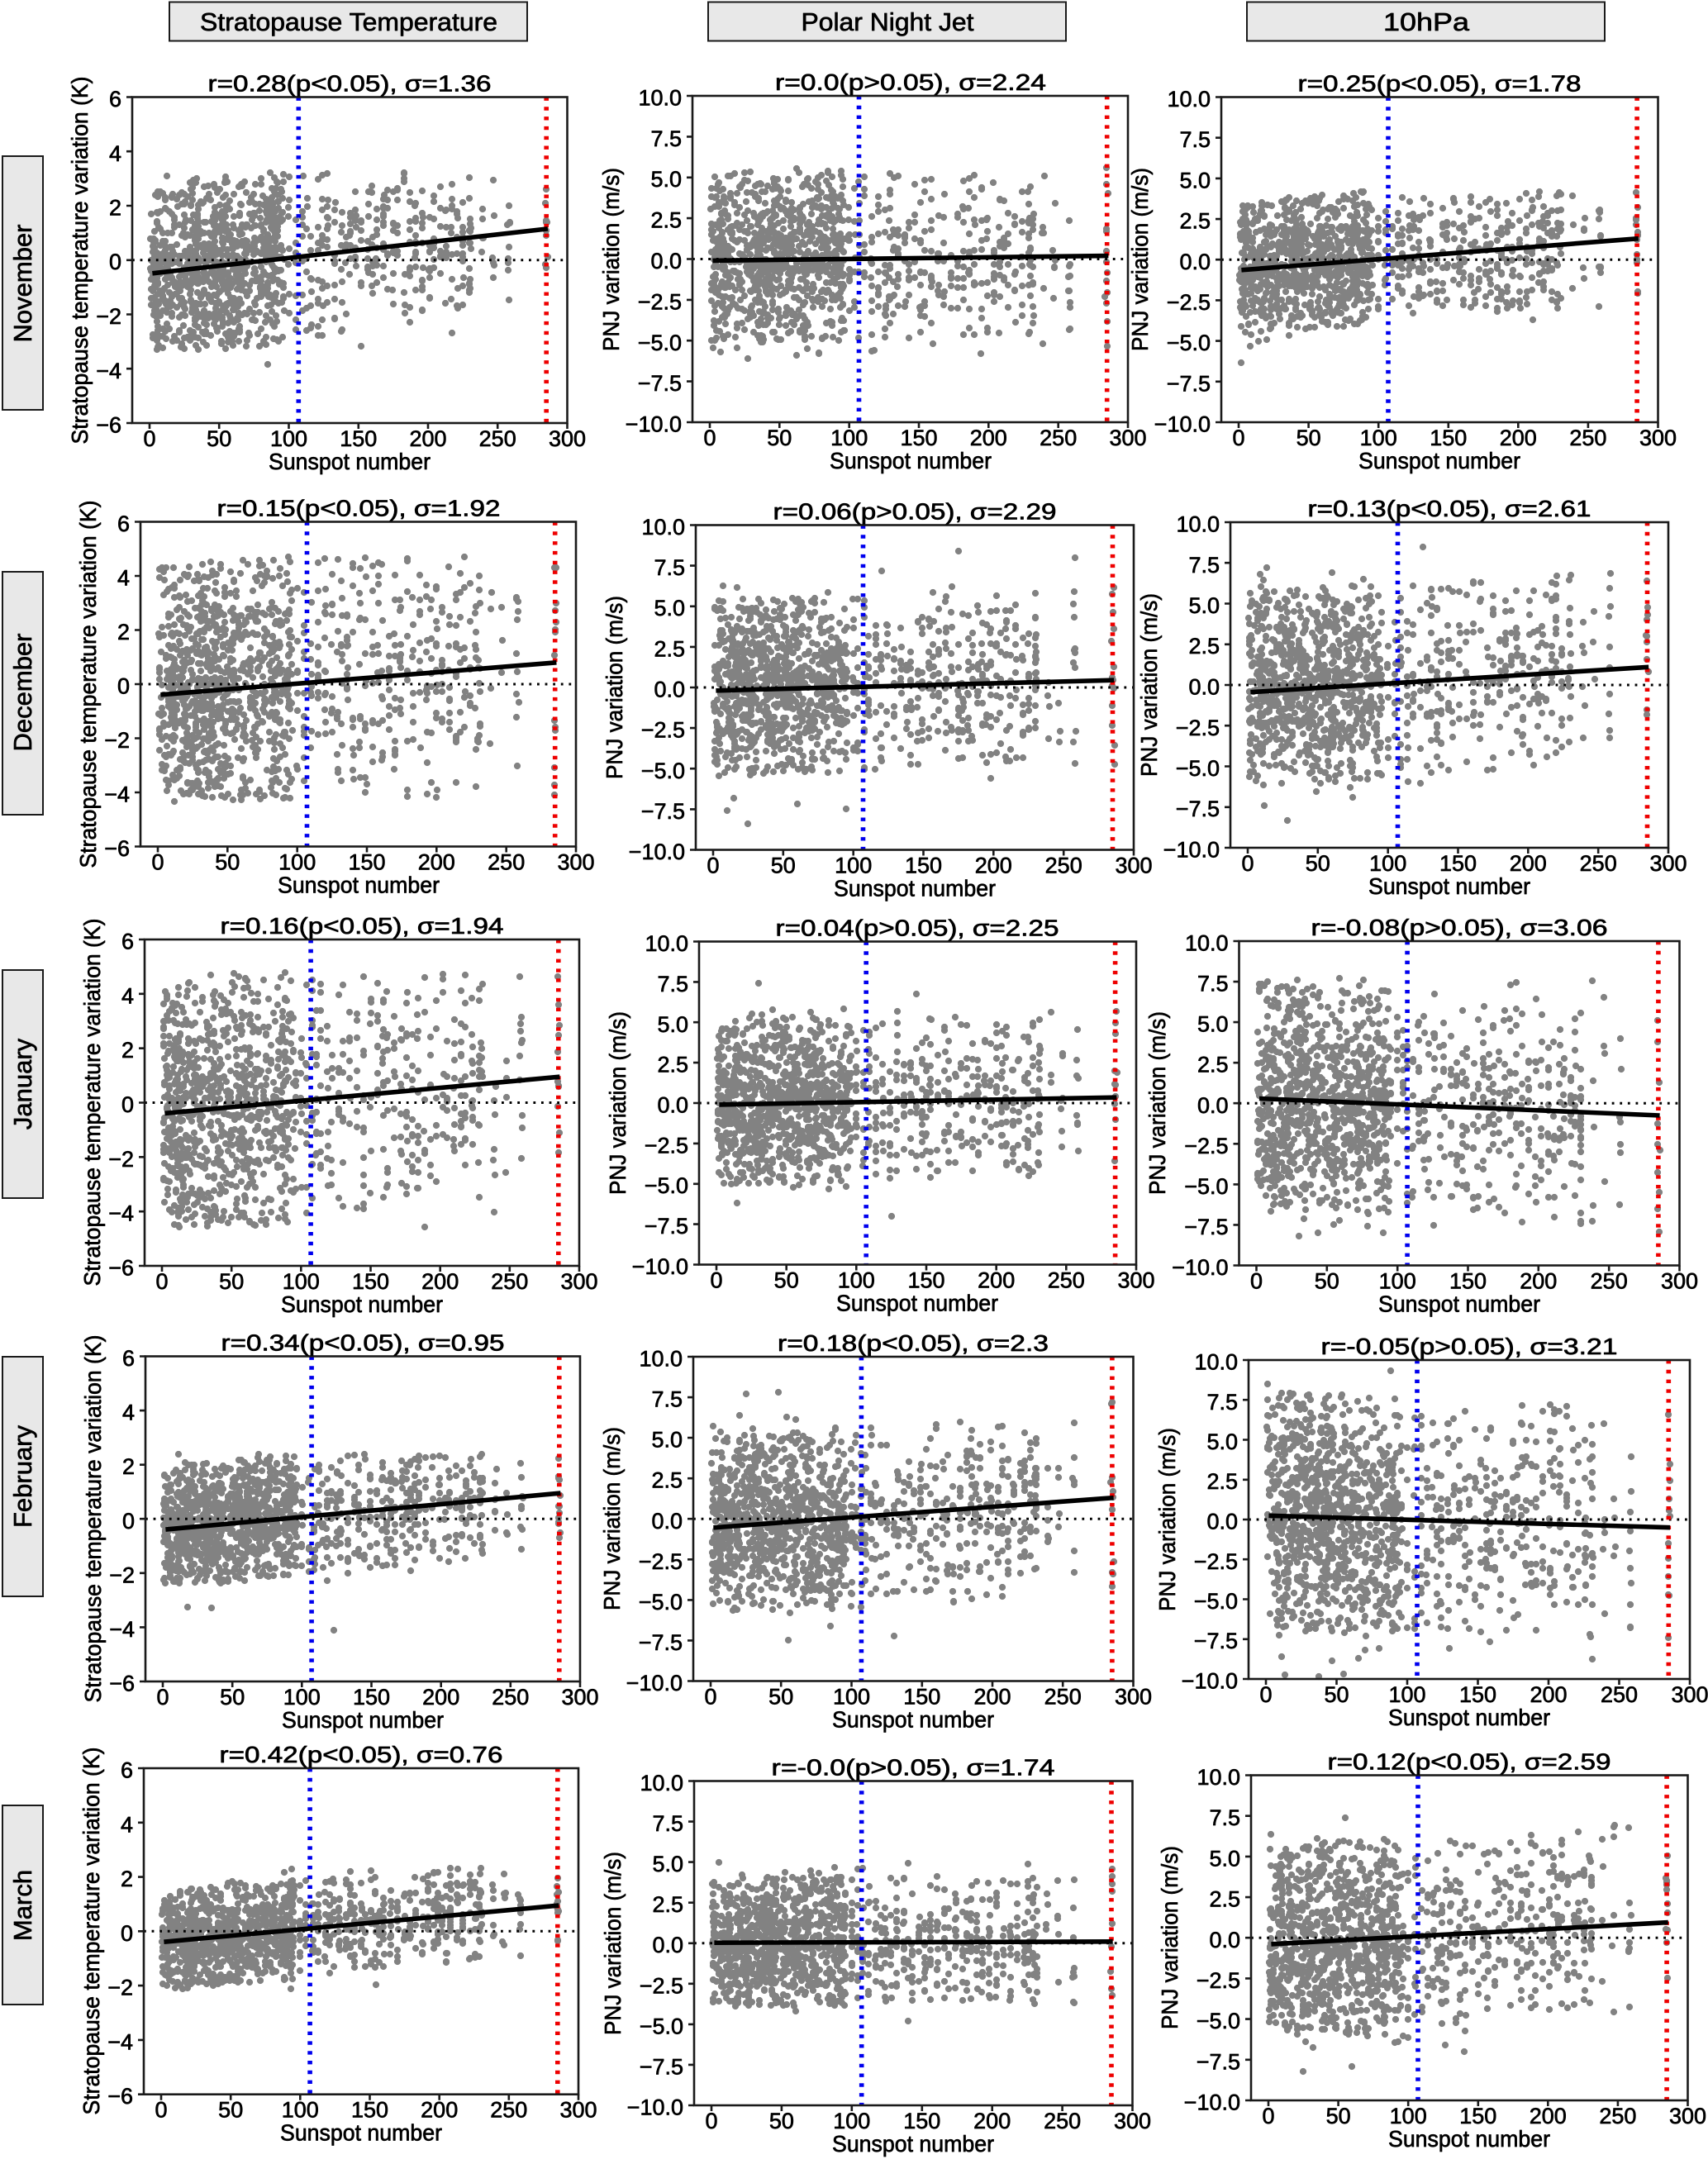  What do you see at coordinates (22, 1476) in the screenshot?
I see `svg-text: February` at bounding box center [22, 1476].